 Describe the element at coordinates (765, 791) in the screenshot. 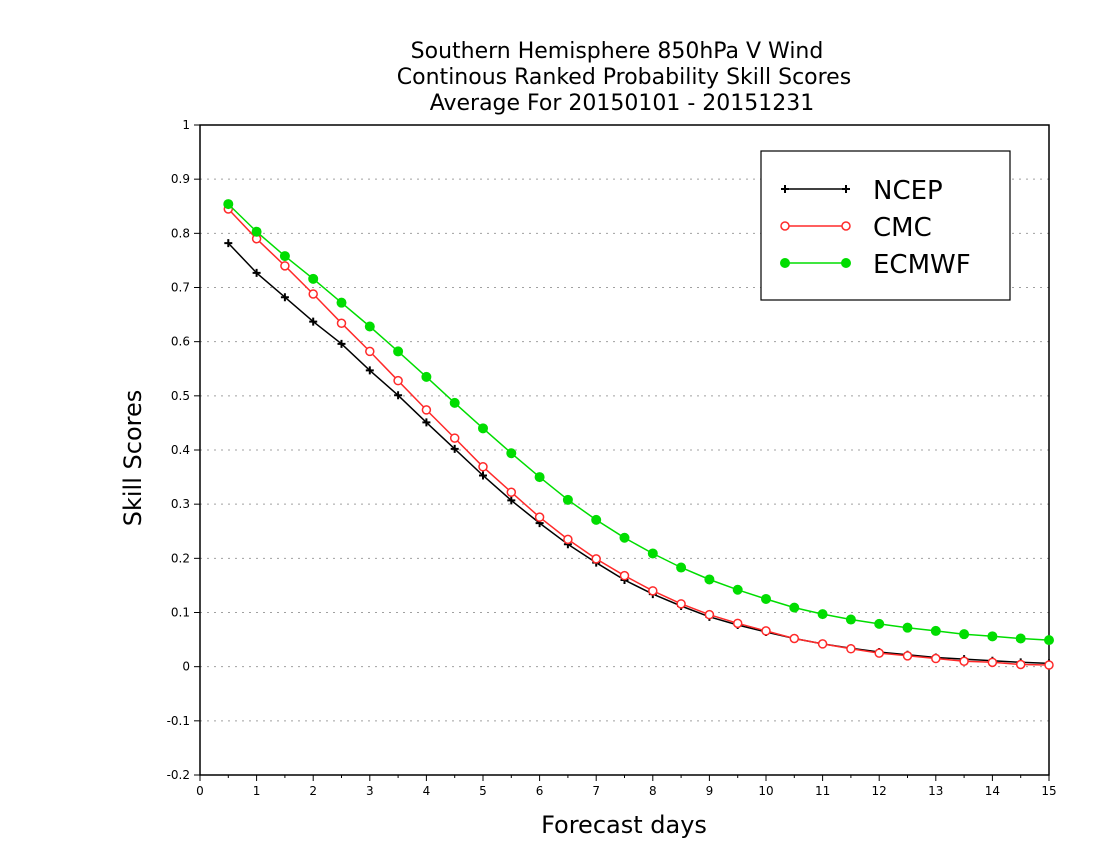

I see `x-tick-label: 10` at that location.